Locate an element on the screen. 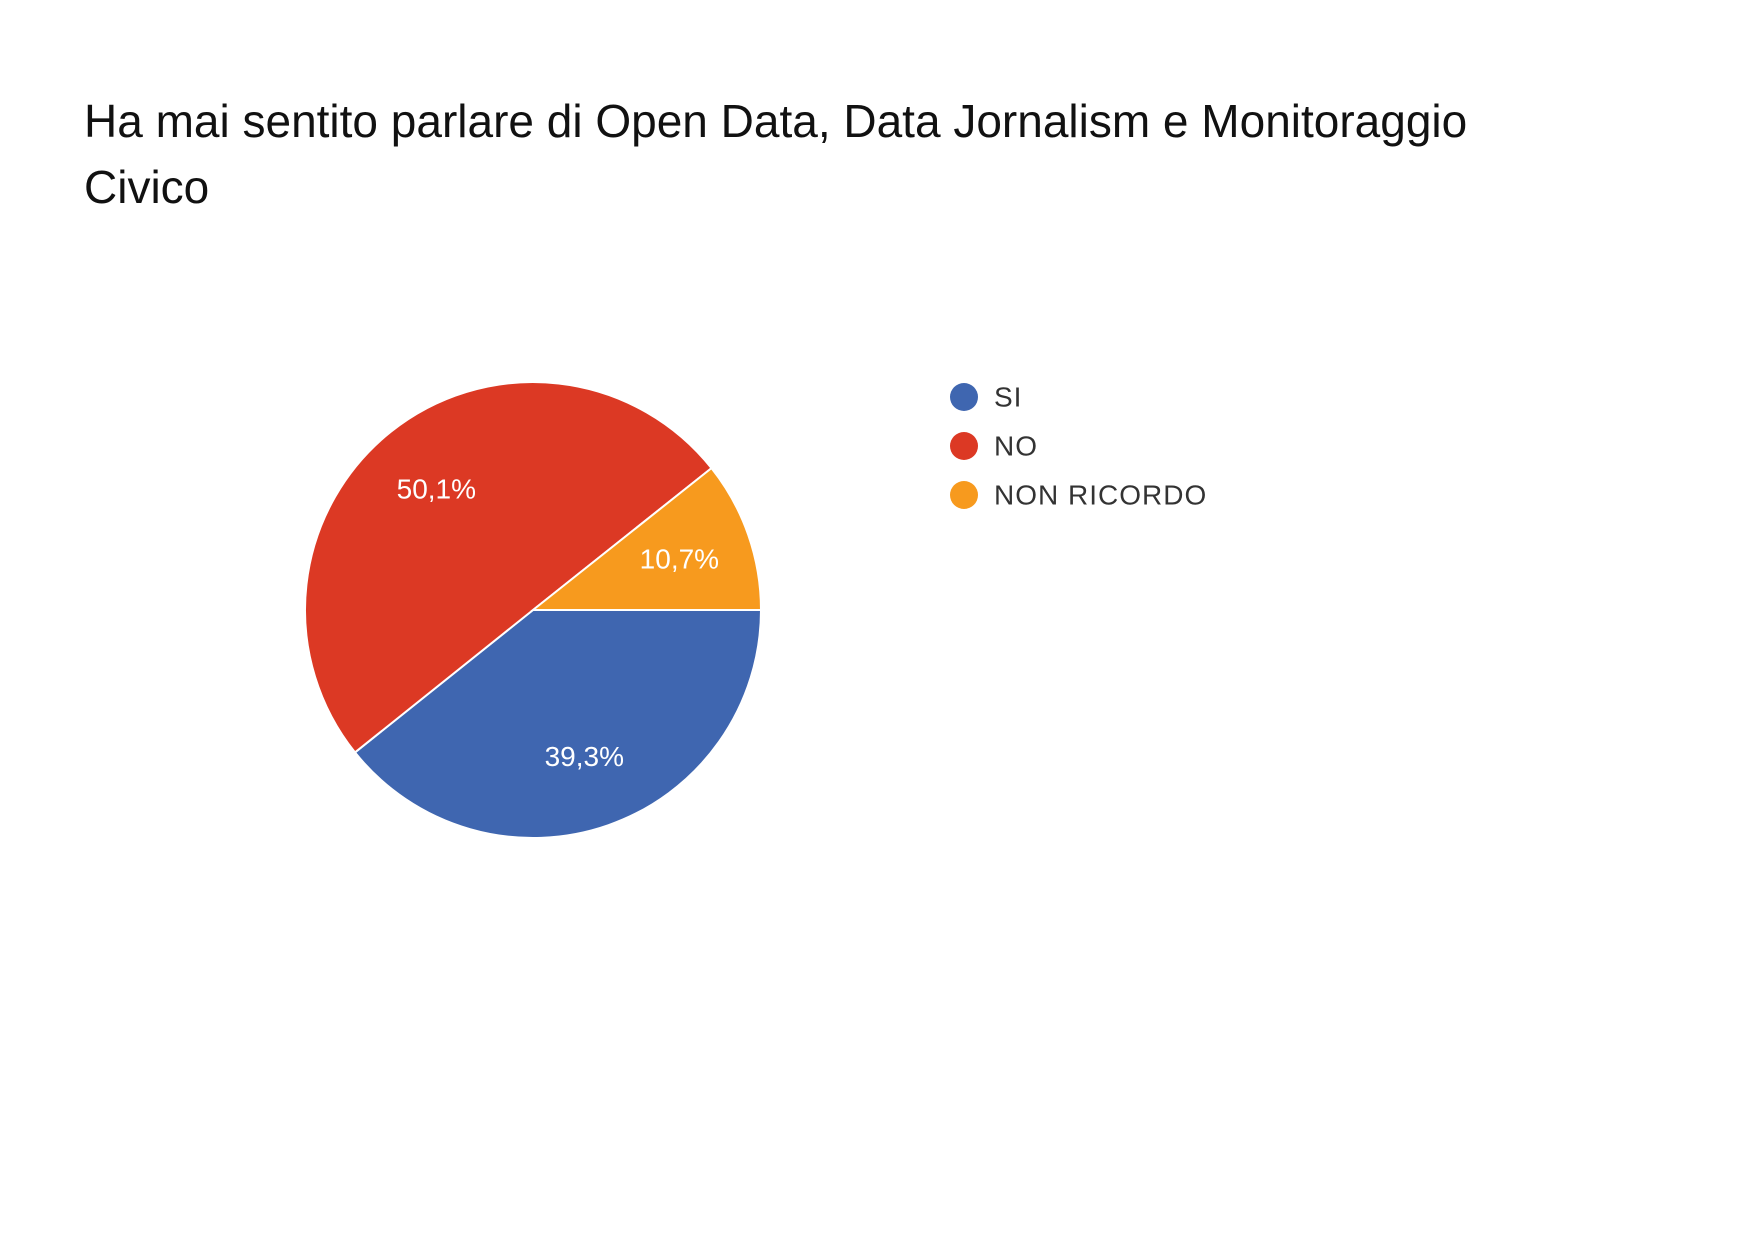 This screenshot has width=1754, height=1240. pie-slice-si is located at coordinates (558, 724).